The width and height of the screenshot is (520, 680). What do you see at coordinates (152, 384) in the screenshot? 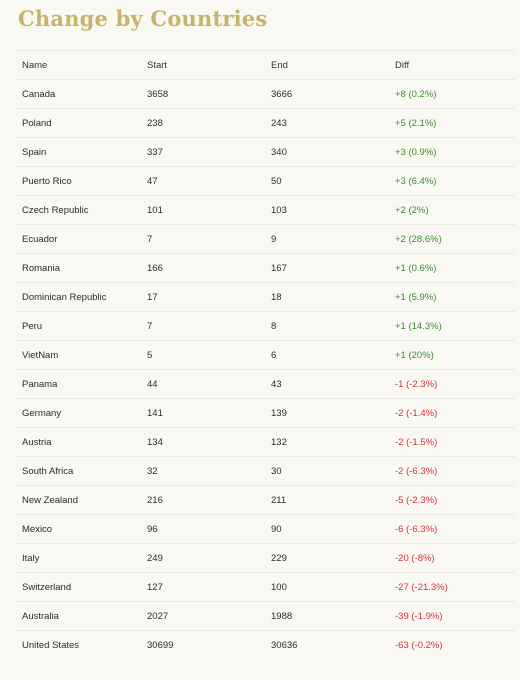
I see `cell-start-value: 44` at bounding box center [152, 384].